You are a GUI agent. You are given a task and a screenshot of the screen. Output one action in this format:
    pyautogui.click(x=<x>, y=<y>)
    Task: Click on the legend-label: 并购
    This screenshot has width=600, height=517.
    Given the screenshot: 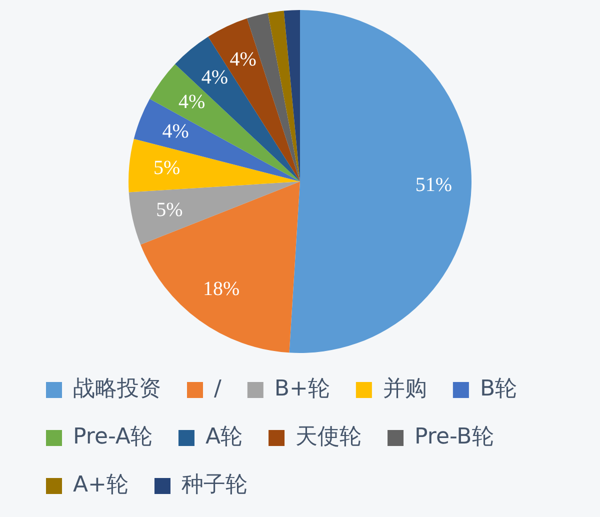 What is the action you would take?
    pyautogui.click(x=404, y=389)
    